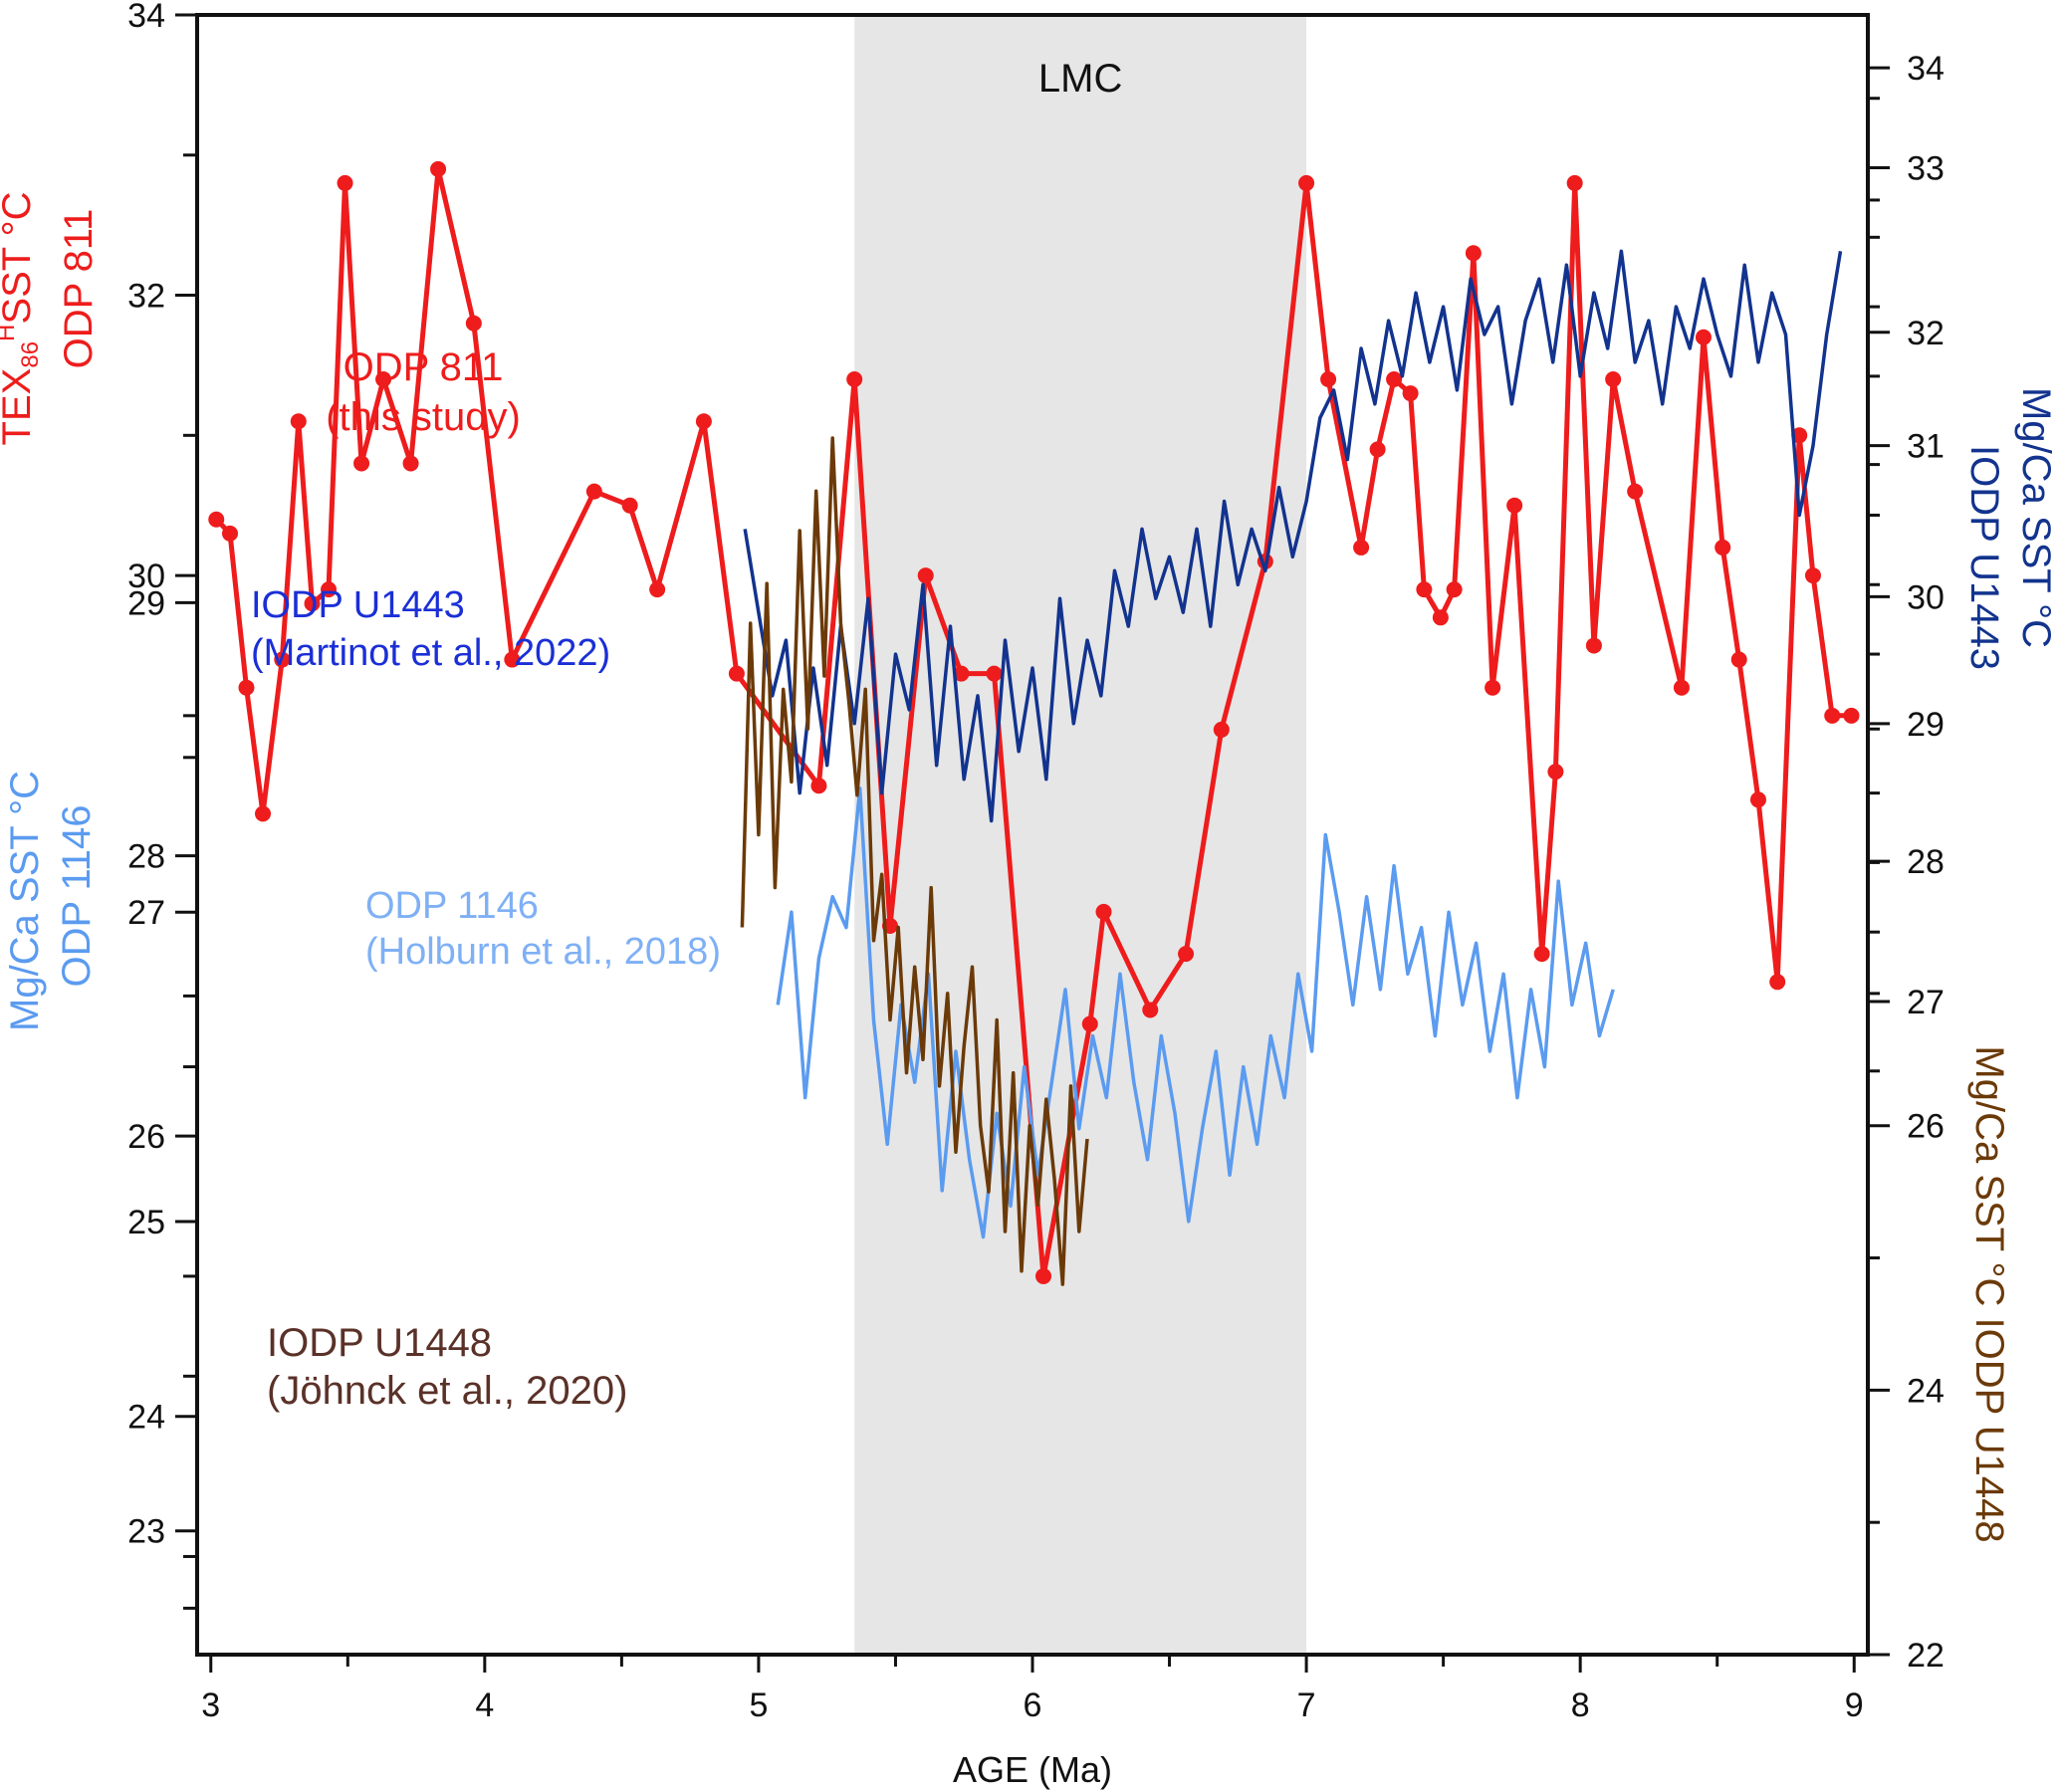 This screenshot has height=1792, width=2058. What do you see at coordinates (423, 417) in the screenshot?
I see `odp811-annotation-source: (this study)` at bounding box center [423, 417].